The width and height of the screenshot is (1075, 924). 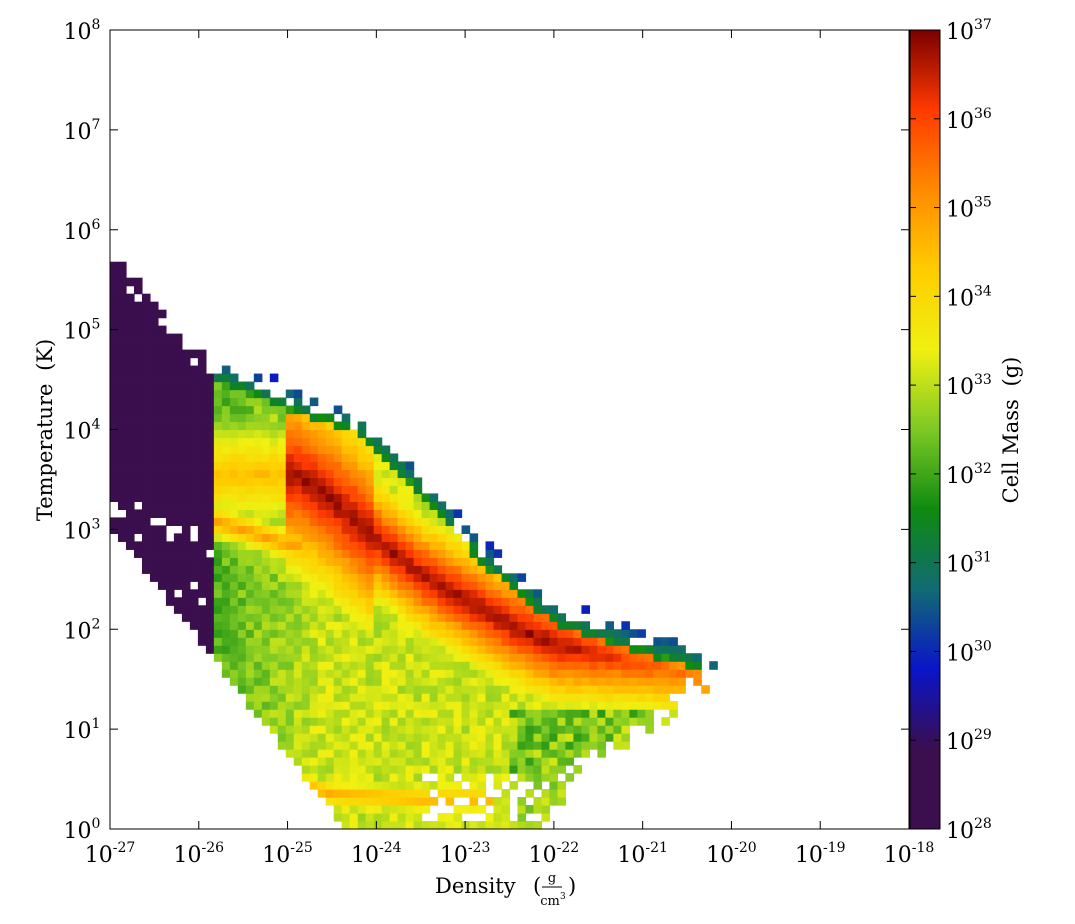 I want to click on x-tick-label: 10-25, so click(x=287, y=854).